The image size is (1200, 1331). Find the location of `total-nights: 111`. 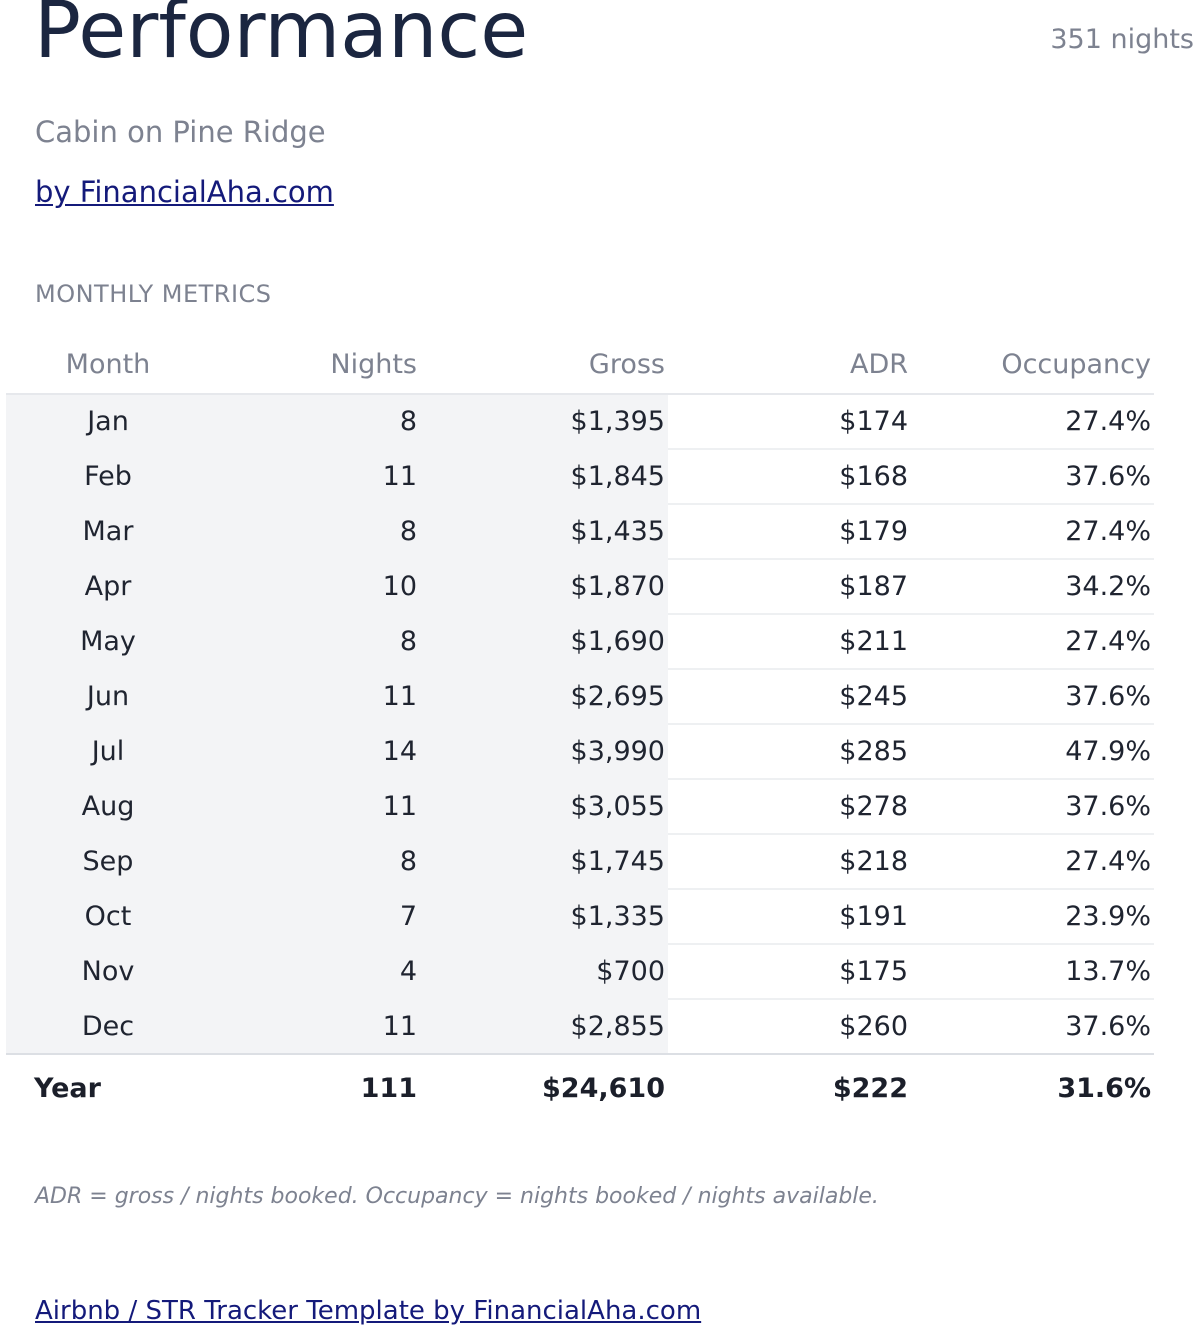

total-nights: 111 is located at coordinates (388, 1088).